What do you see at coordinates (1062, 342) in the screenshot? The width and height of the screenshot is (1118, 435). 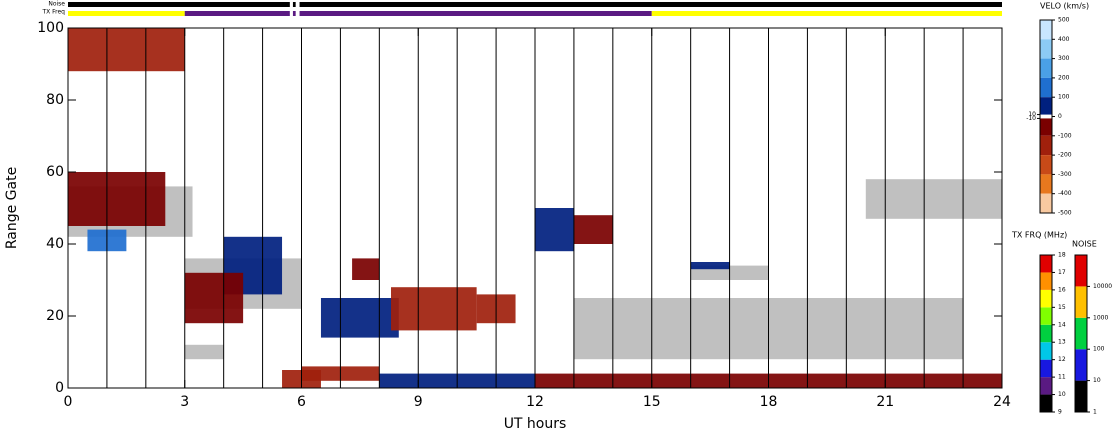 I see `scale-tick-label: 13` at bounding box center [1062, 342].